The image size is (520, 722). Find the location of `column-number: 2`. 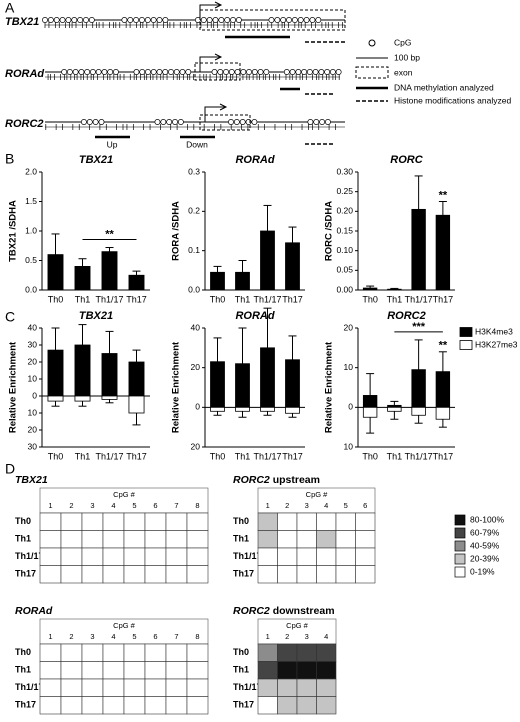

column-number: 2 is located at coordinates (287, 505).